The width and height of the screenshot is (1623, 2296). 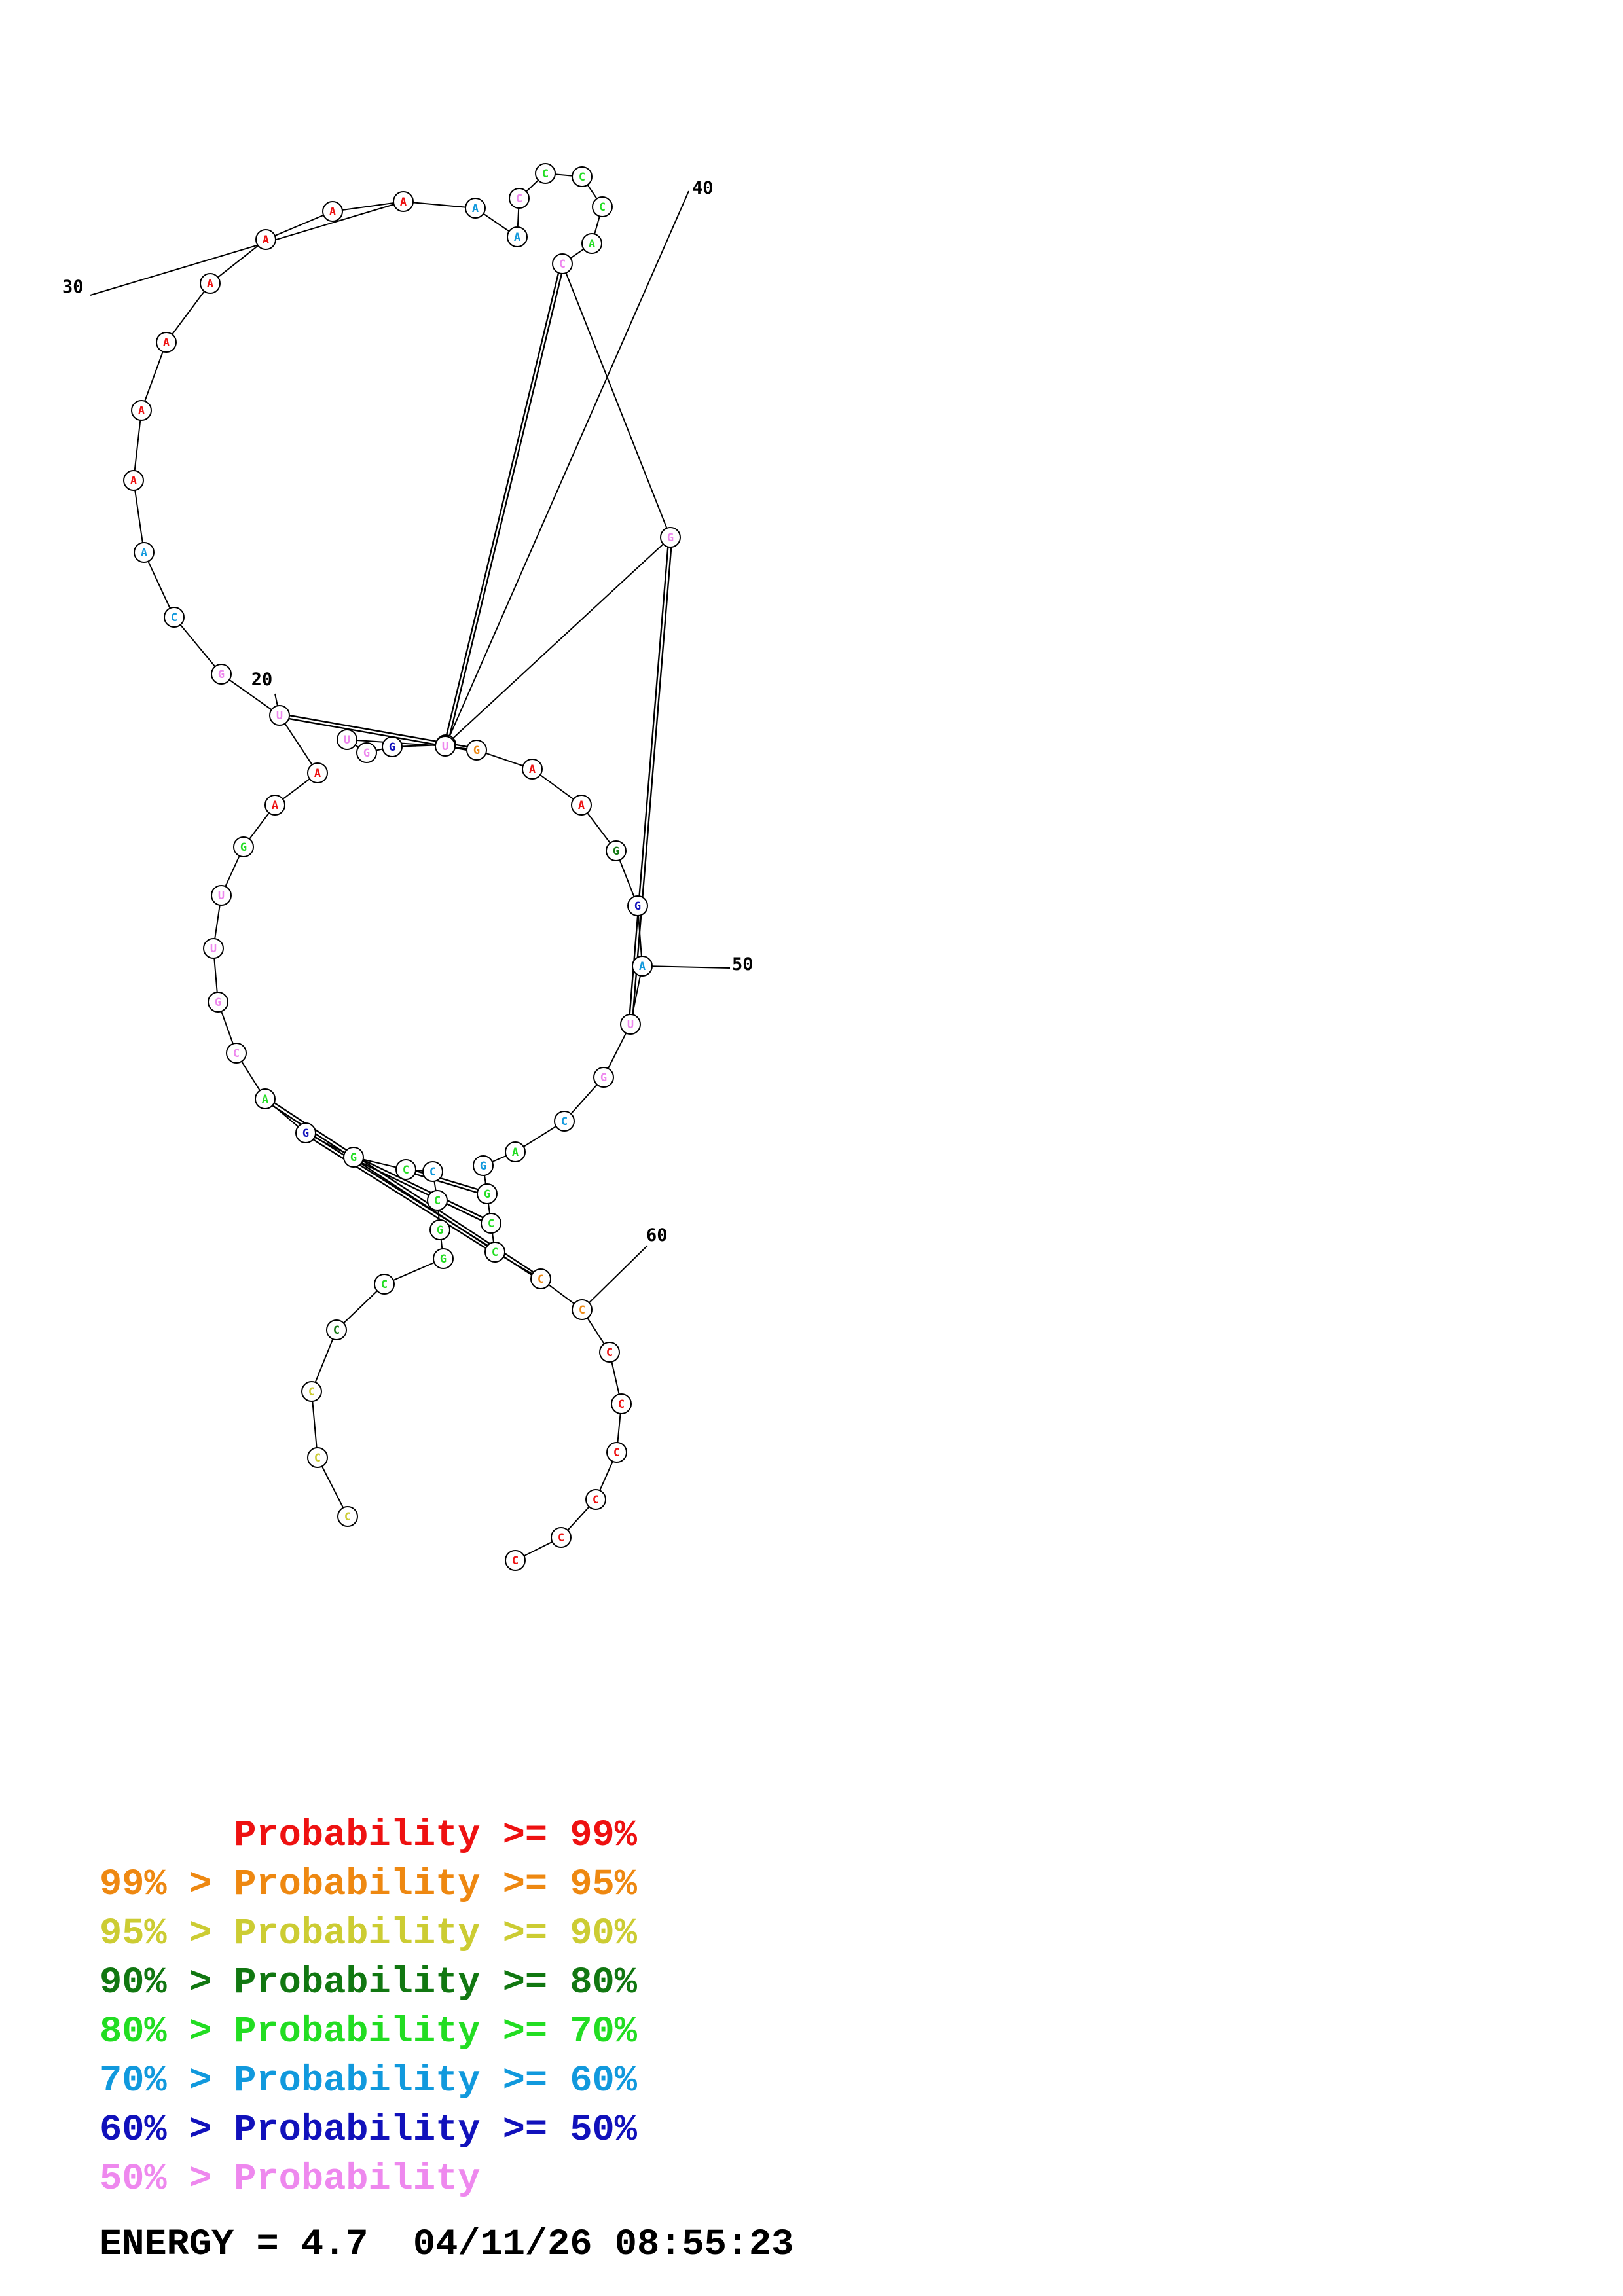 I want to click on nucleotide-18: G, so click(x=243, y=846).